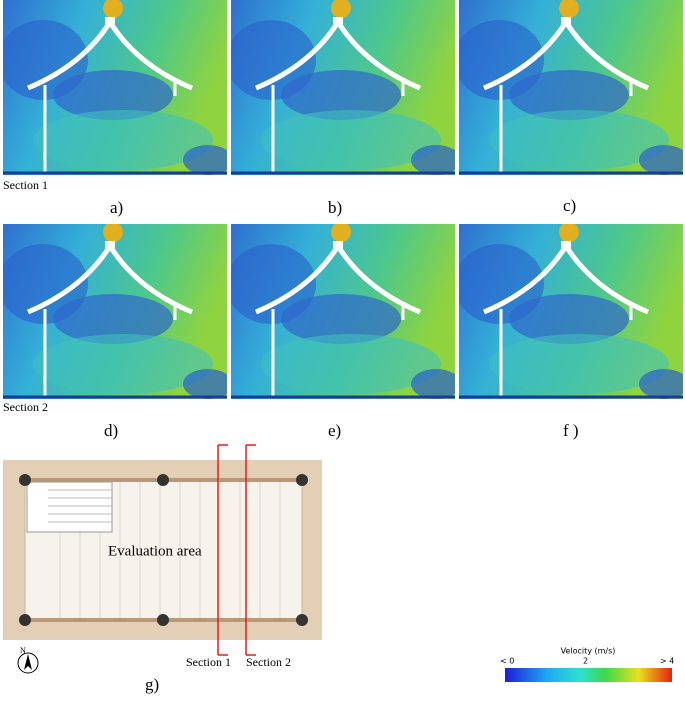  Describe the element at coordinates (155, 551) in the screenshot. I see `area-label: Evaluation area` at that location.